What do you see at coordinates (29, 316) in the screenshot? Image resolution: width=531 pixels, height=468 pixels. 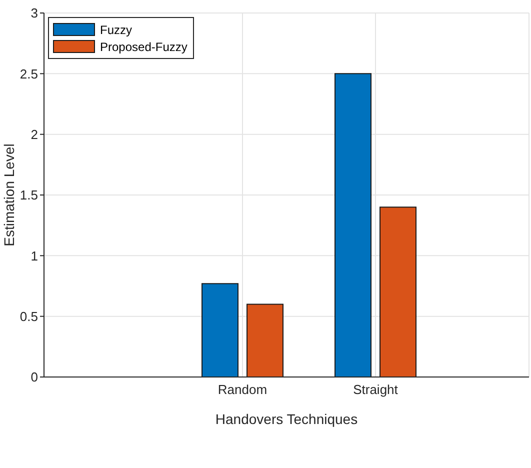 I see `y-tick-label: 0.5` at bounding box center [29, 316].